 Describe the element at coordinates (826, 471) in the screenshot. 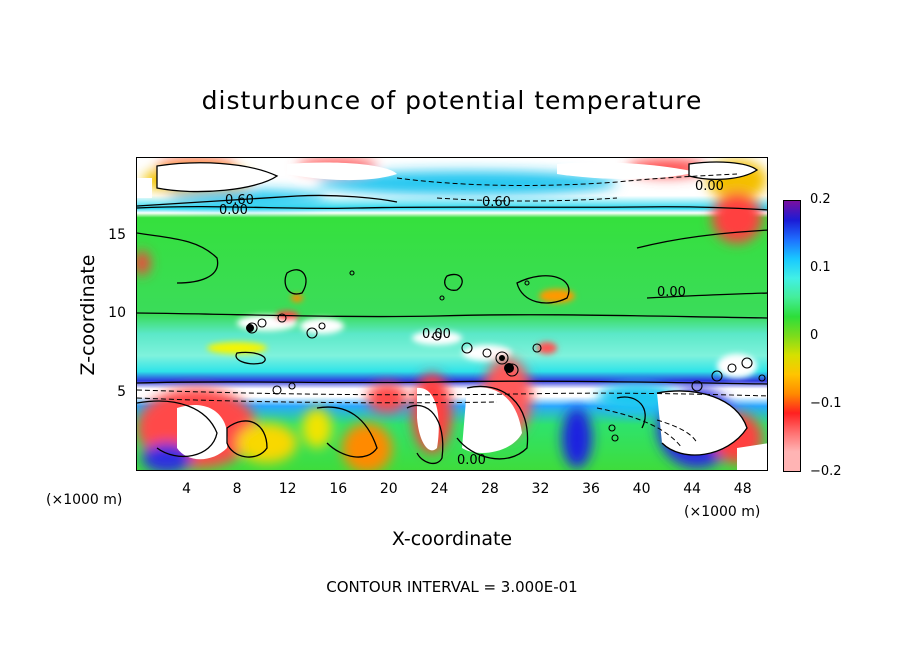

I see `colorbar-tick-label: −0.2` at that location.